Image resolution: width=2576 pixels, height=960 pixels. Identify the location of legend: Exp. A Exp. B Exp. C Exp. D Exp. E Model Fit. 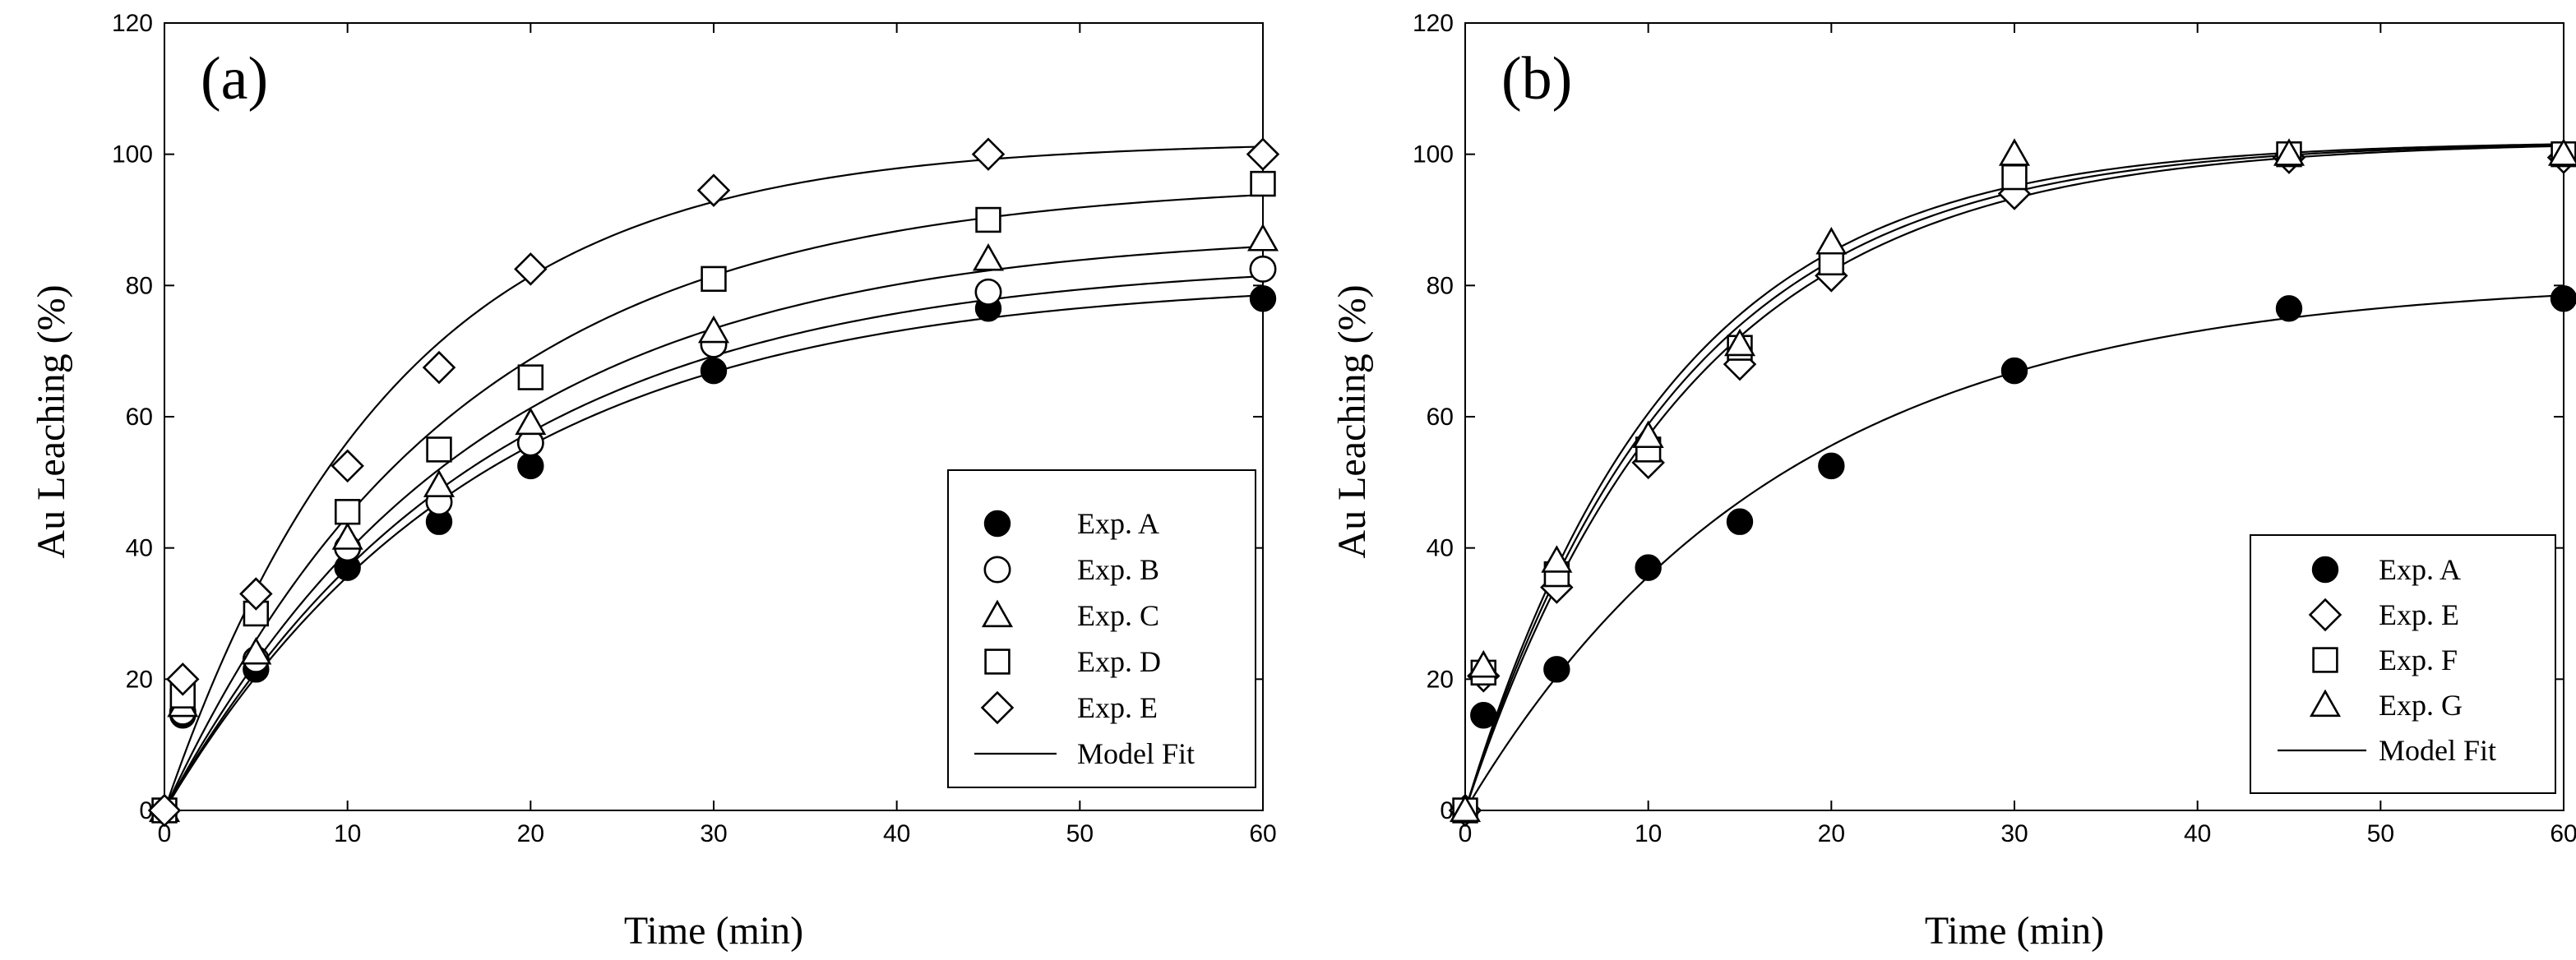
(1101, 628).